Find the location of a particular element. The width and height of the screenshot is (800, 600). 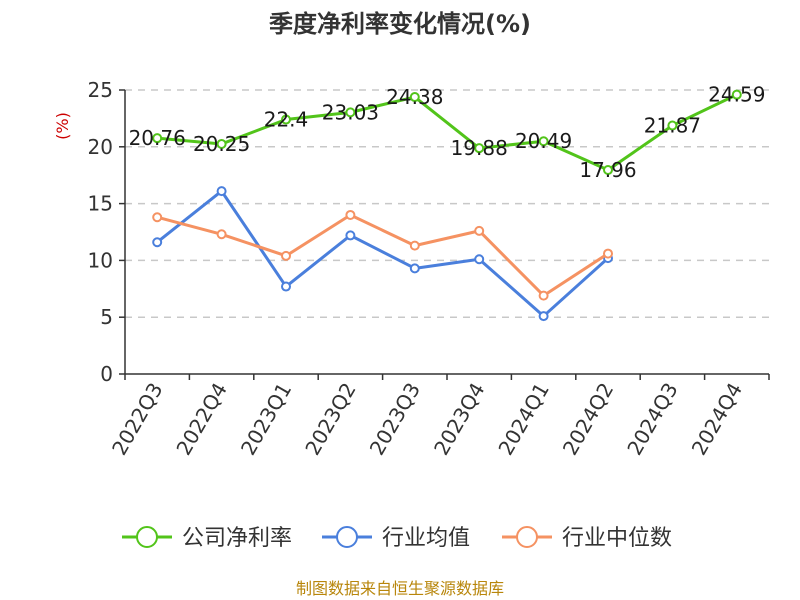

data-label: 20.76 is located at coordinates (157, 138).